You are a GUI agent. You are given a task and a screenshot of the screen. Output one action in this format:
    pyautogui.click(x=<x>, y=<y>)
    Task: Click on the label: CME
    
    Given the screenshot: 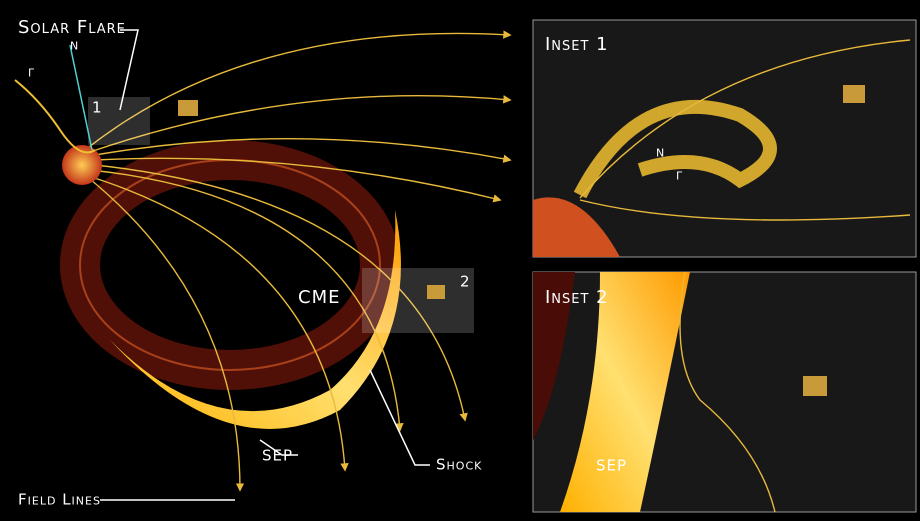 What is the action you would take?
    pyautogui.click(x=319, y=297)
    